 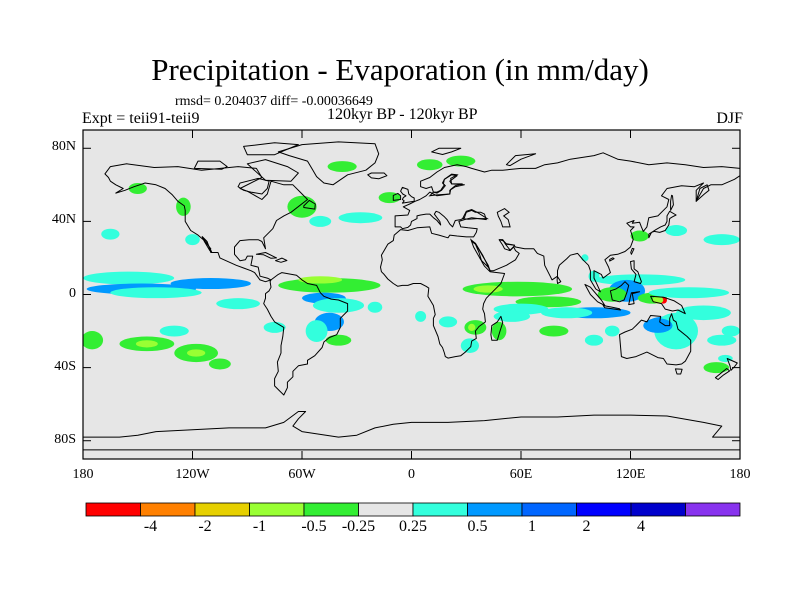 I want to click on colorbar-label: 2, so click(x=586, y=526).